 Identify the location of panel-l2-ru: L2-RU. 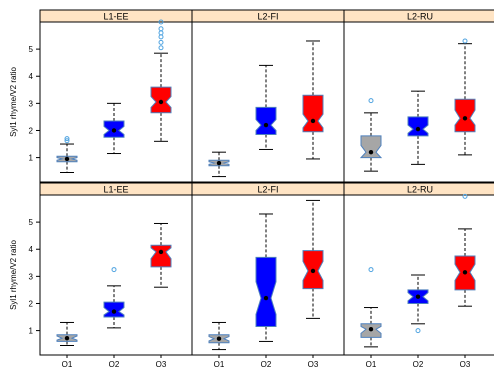
(418, 97).